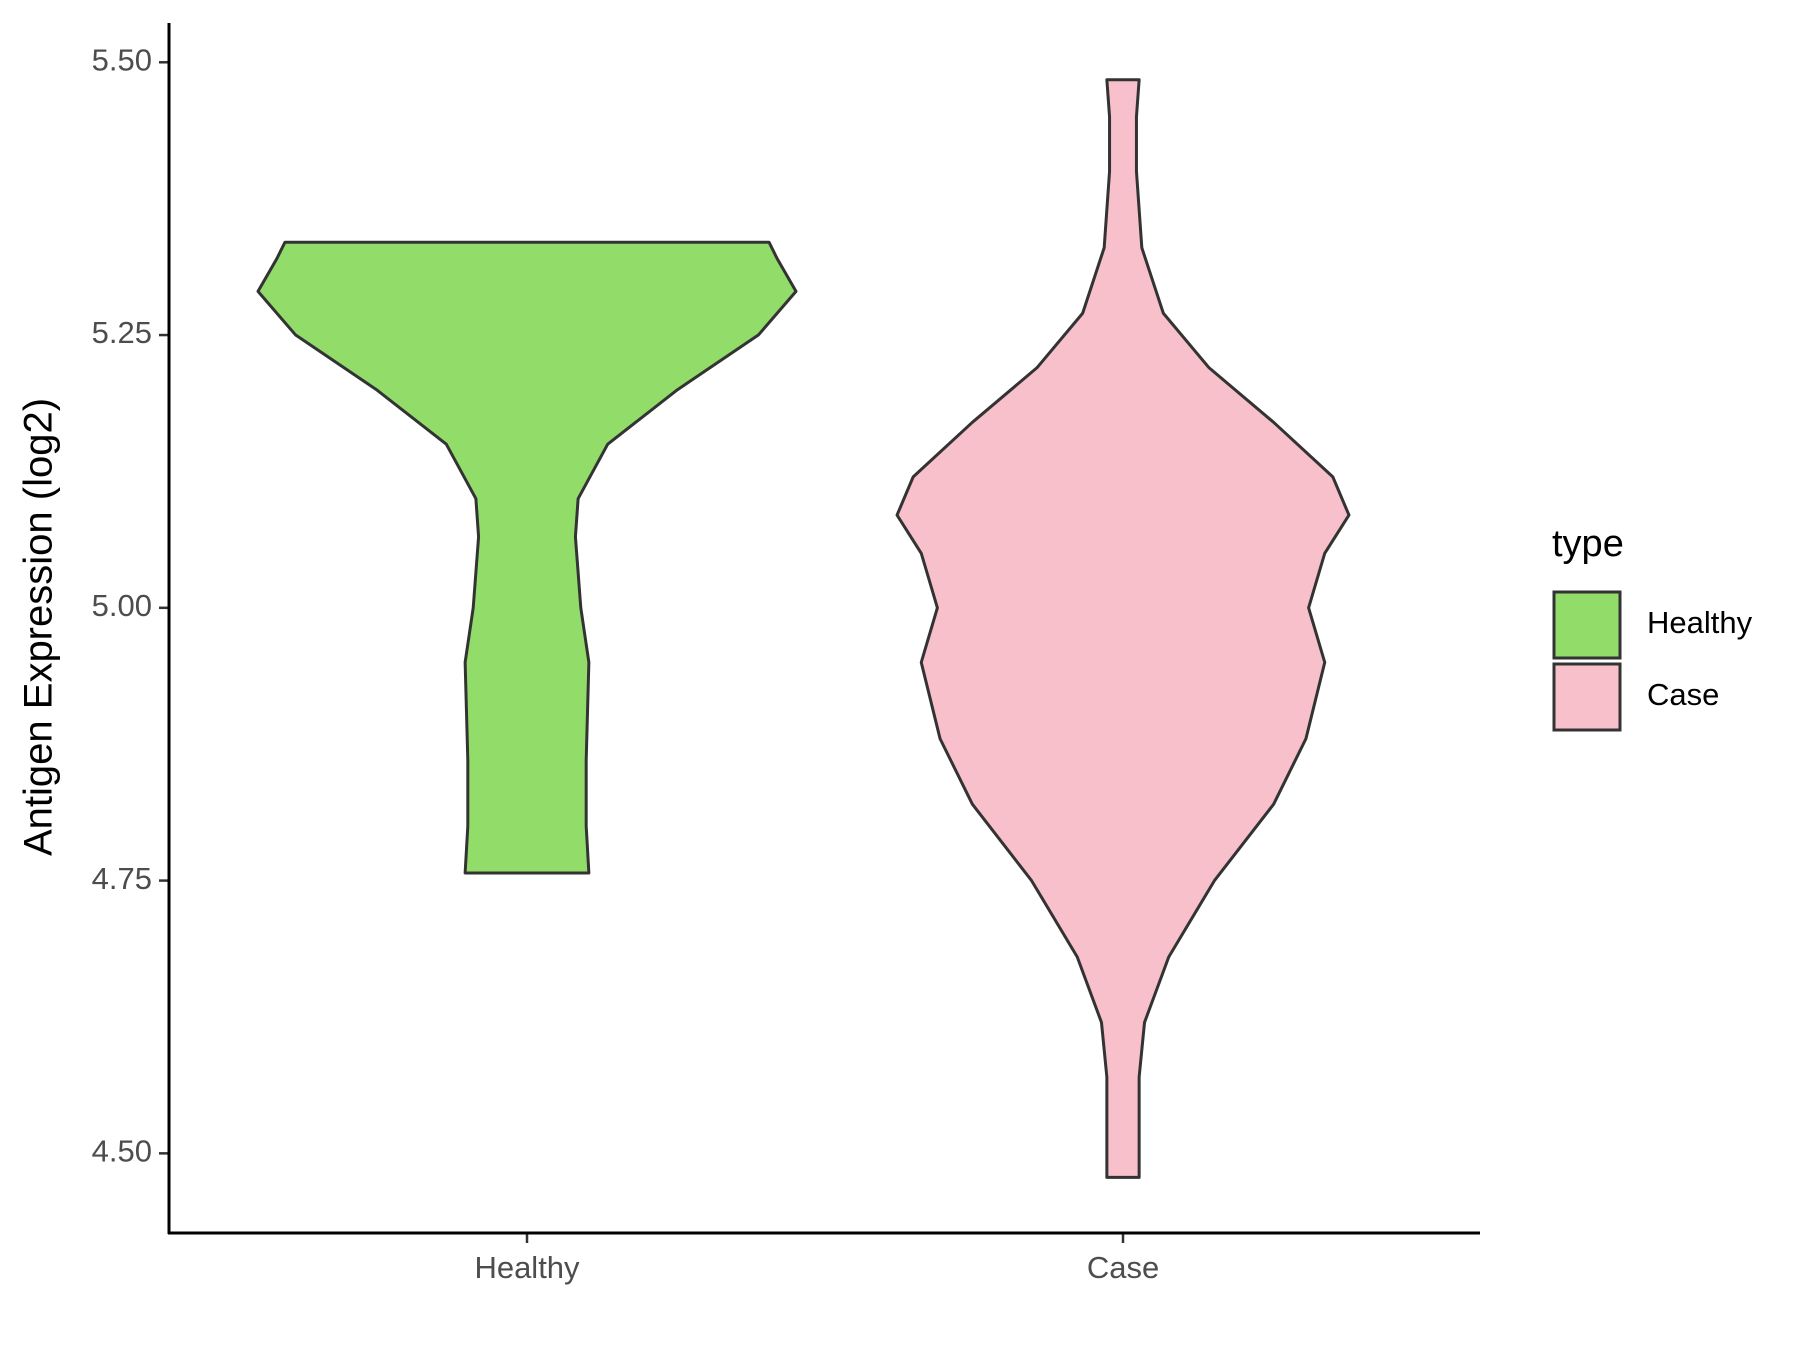 The image size is (1800, 1350). I want to click on y-axis-label: Antigen Expression (log2), so click(39, 627).